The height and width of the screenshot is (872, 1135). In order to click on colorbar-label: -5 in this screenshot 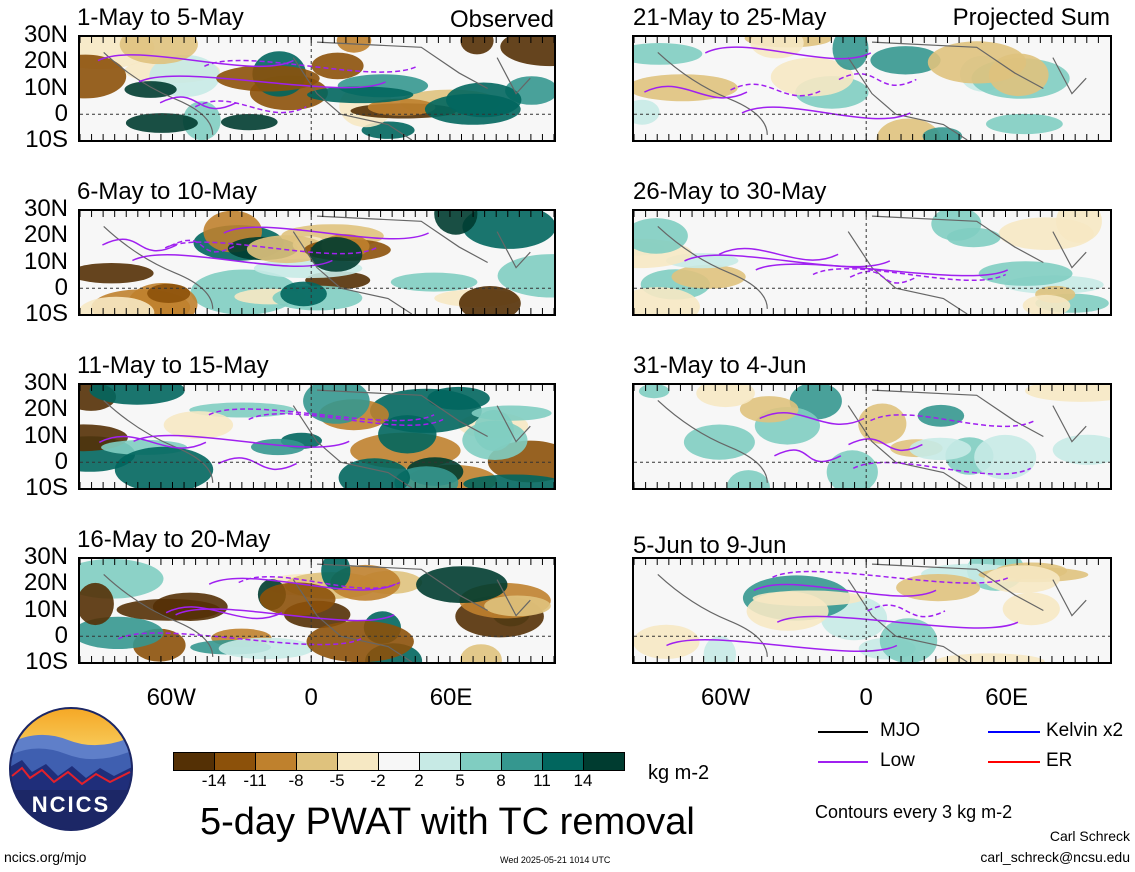, I will do `click(337, 780)`.